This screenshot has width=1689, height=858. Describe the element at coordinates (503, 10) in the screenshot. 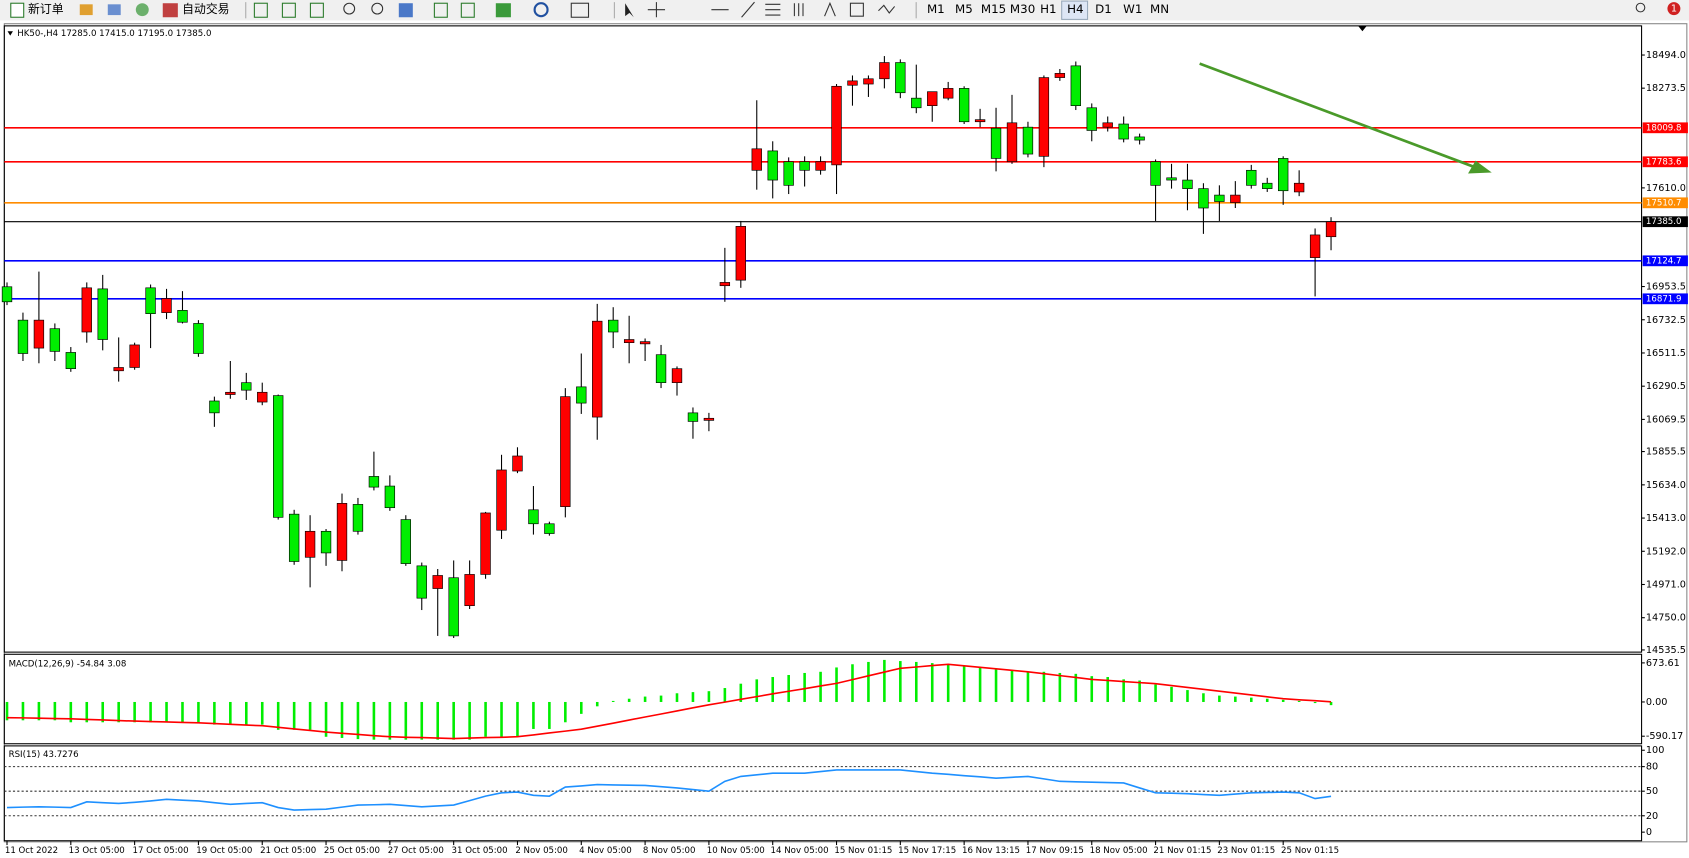

I see `indicators-icon` at that location.